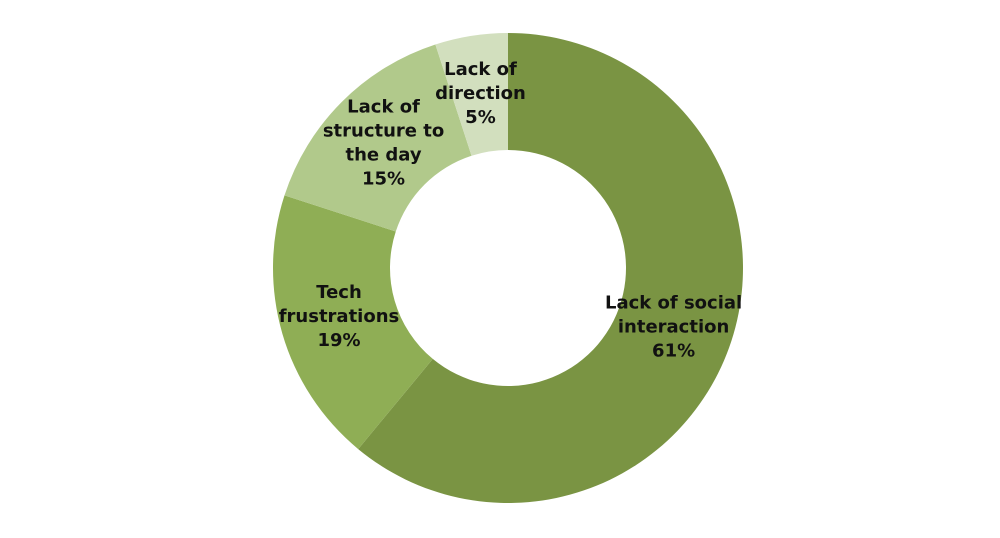 This screenshot has height=538, width=1000. Describe the element at coordinates (480, 93) in the screenshot. I see `slice-label-line: direction` at that location.